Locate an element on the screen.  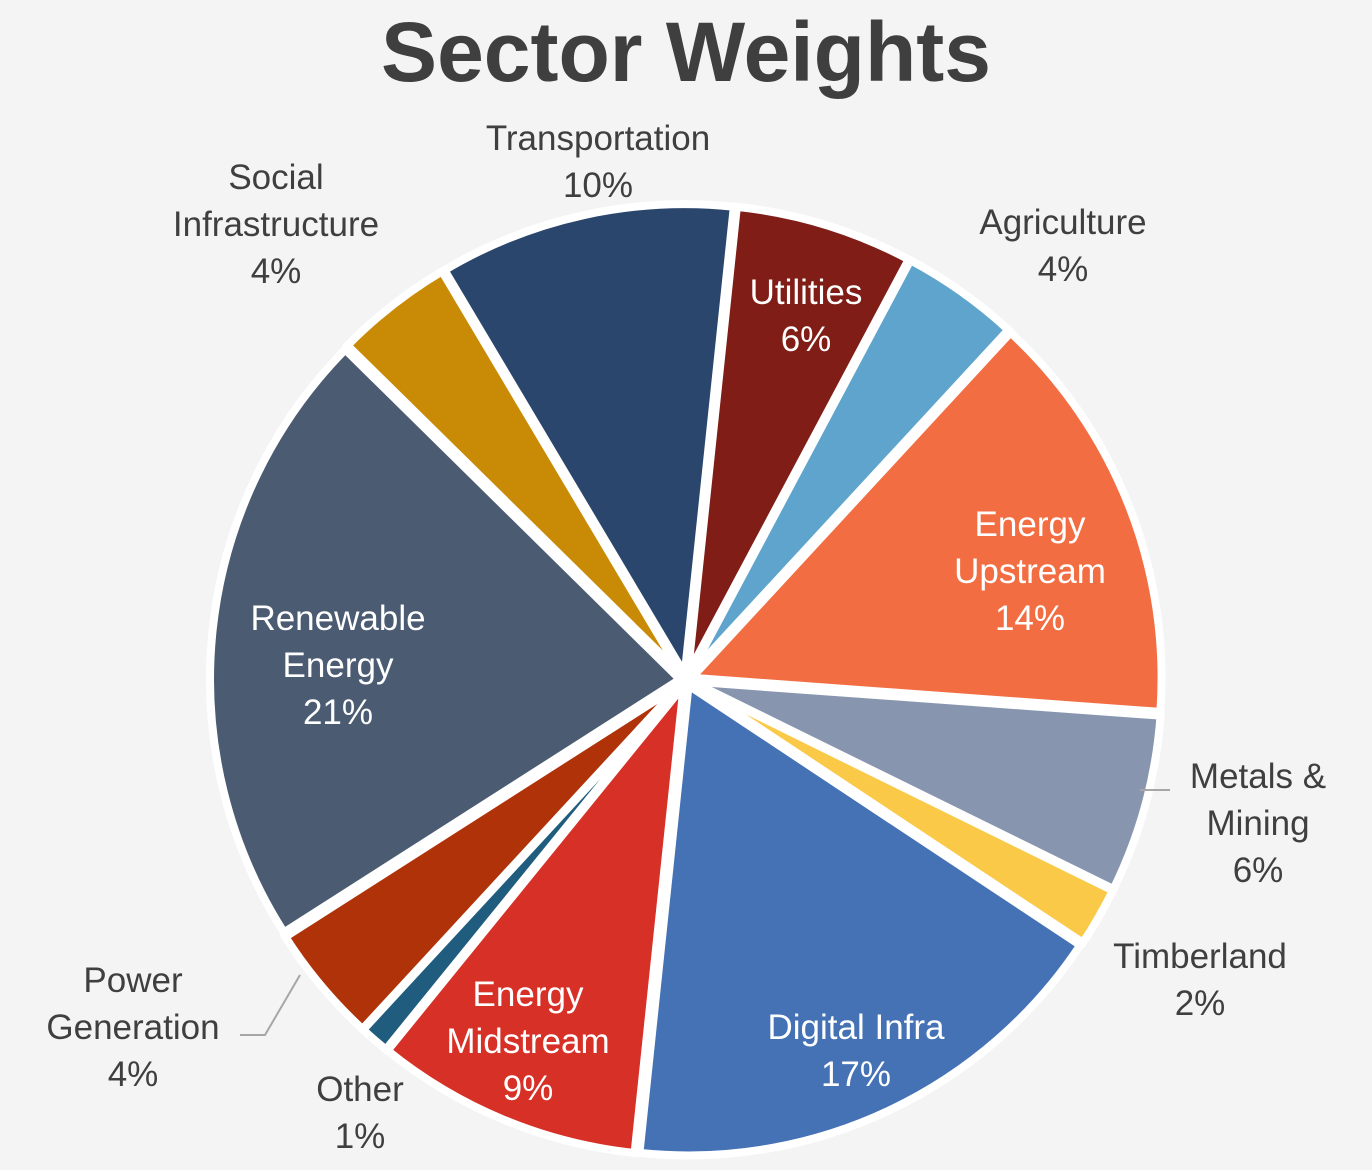
pie-slice-transportation is located at coordinates (589, 443).